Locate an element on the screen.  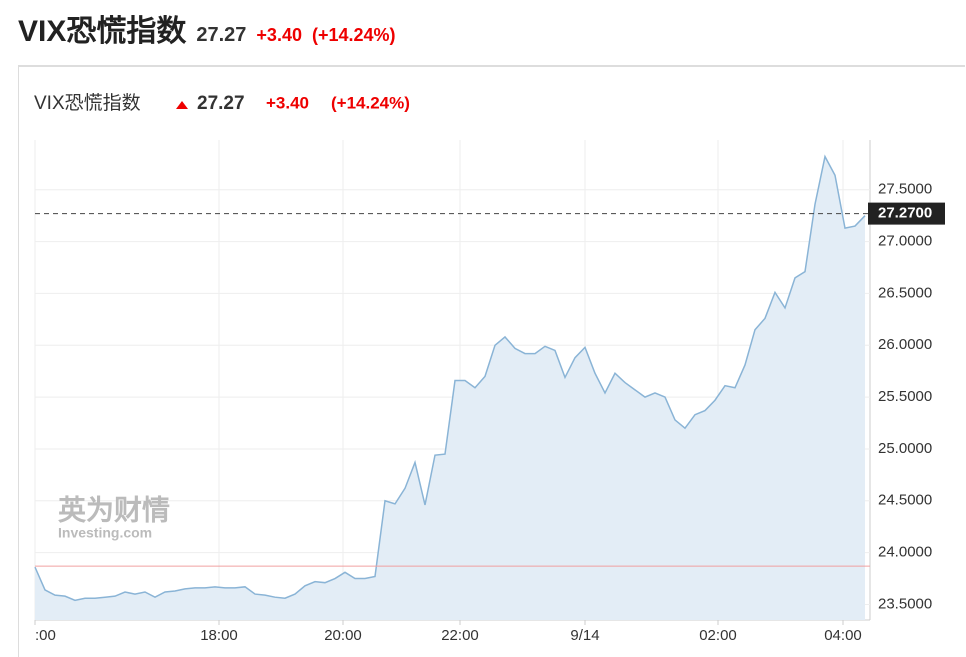
watermark-cn: 英为财情 is located at coordinates (114, 509).